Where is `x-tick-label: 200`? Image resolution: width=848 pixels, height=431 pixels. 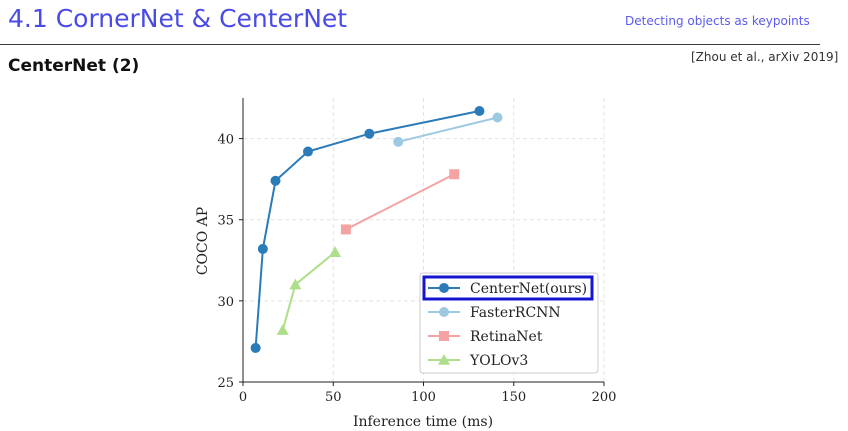
x-tick-label: 200 is located at coordinates (604, 397).